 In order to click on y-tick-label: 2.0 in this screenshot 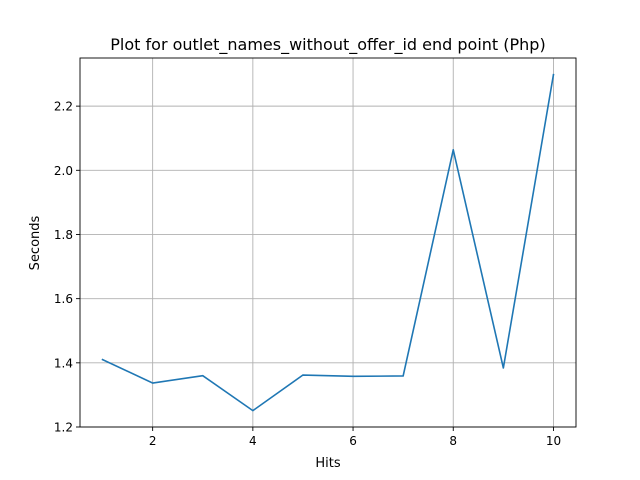, I will do `click(63, 171)`.